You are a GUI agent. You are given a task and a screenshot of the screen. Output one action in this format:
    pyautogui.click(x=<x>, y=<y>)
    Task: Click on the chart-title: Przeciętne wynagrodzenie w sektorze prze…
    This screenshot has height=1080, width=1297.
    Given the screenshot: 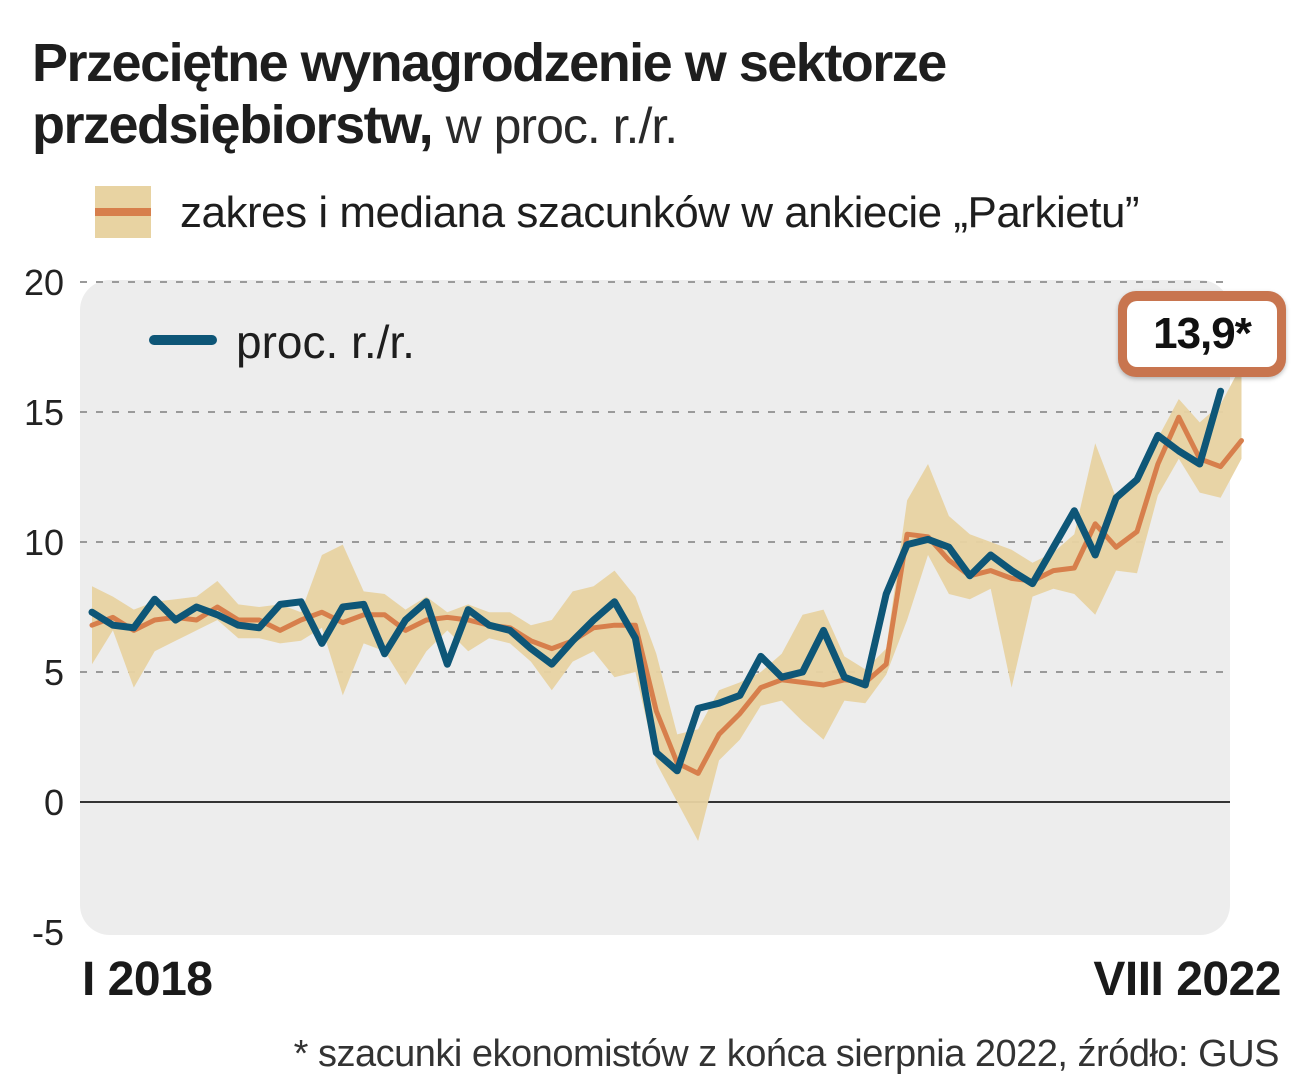 What is the action you would take?
    pyautogui.click(x=647, y=94)
    